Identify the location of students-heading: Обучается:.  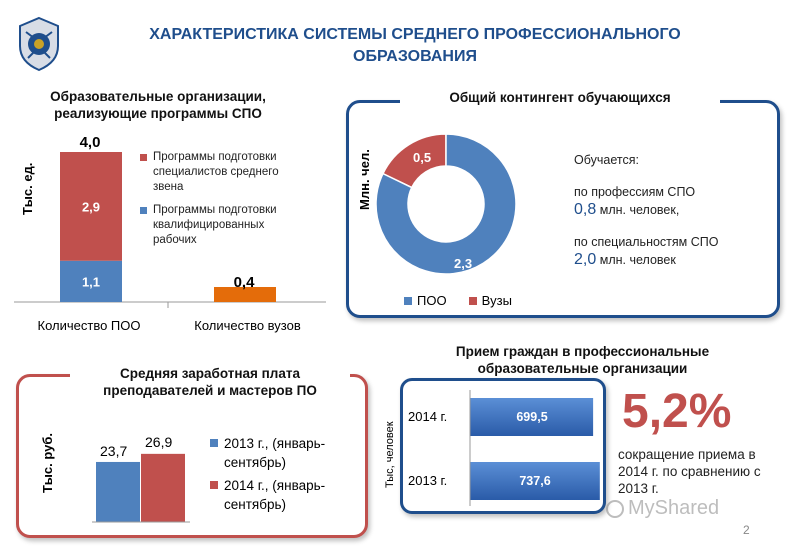
(606, 160).